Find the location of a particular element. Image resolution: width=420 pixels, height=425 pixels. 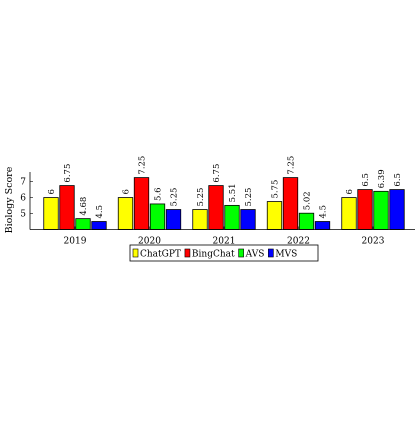

bar-bingchat-2023 is located at coordinates (365, 209).